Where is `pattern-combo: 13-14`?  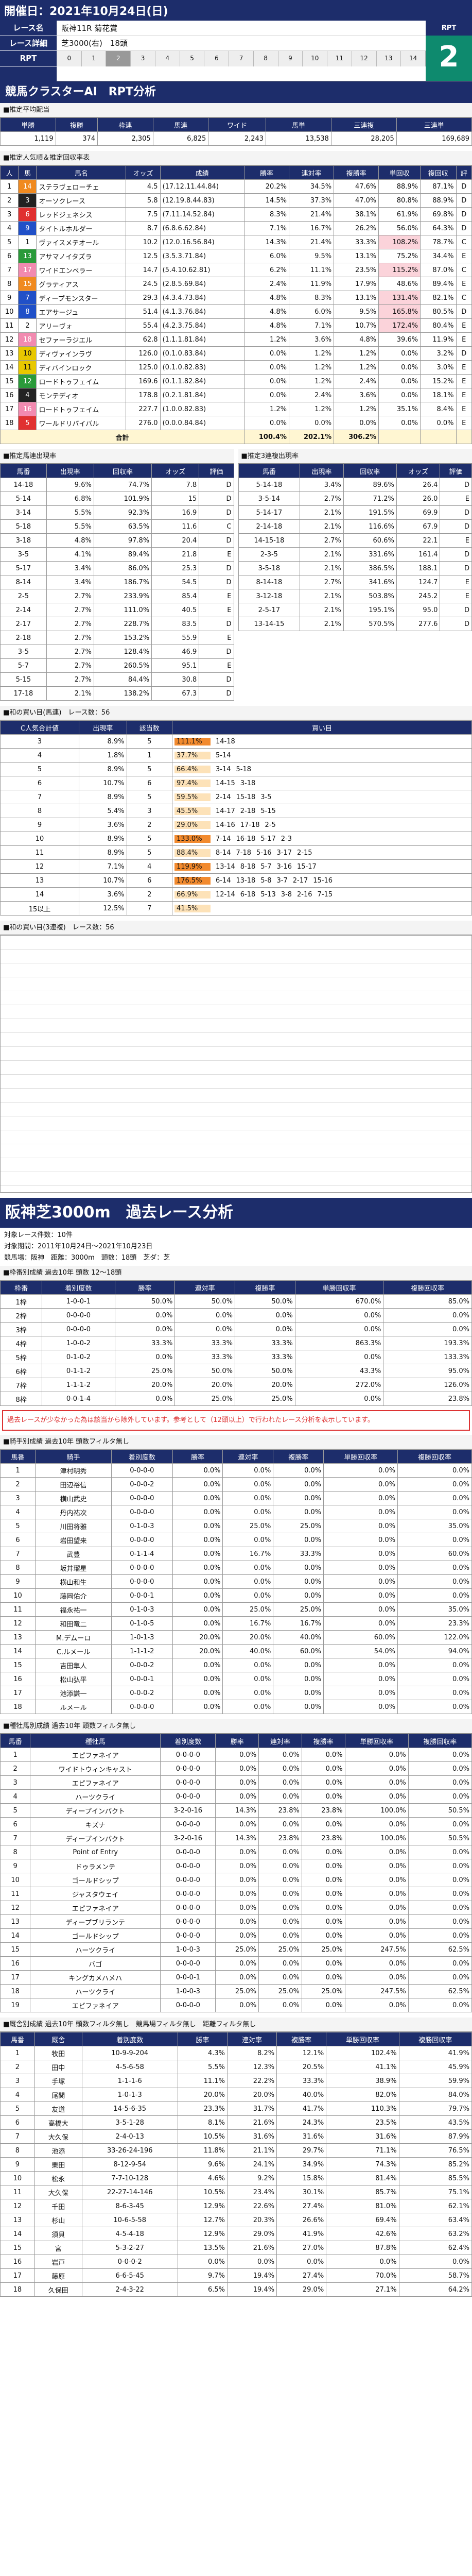
pattern-combo: 13-14 is located at coordinates (225, 866).